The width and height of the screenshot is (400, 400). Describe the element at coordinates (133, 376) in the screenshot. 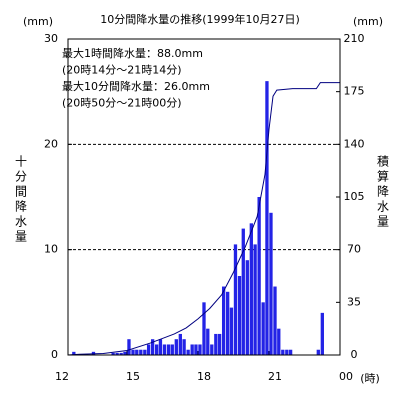

I see `x-tick-label: 15` at that location.